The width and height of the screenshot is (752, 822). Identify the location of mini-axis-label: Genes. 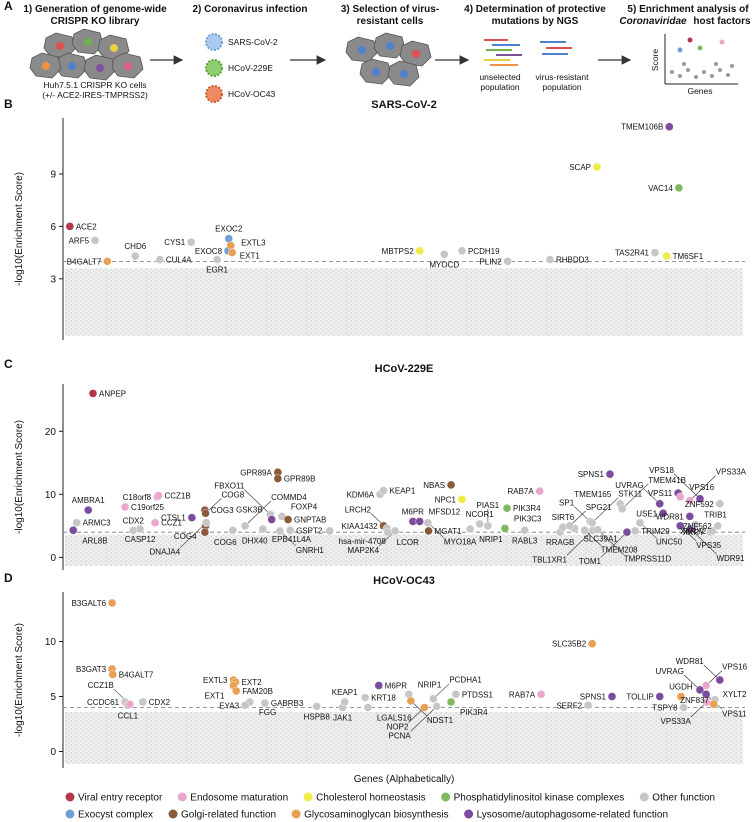
(699, 91).